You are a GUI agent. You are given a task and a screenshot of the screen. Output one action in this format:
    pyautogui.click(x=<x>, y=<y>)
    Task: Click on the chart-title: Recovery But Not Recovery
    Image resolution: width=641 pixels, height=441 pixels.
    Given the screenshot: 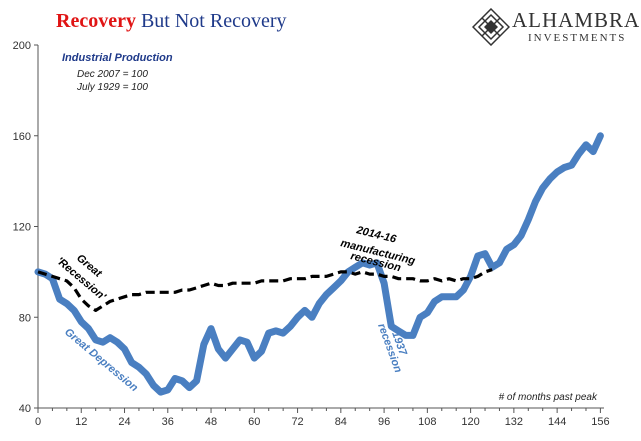 What is the action you would take?
    pyautogui.click(x=171, y=21)
    